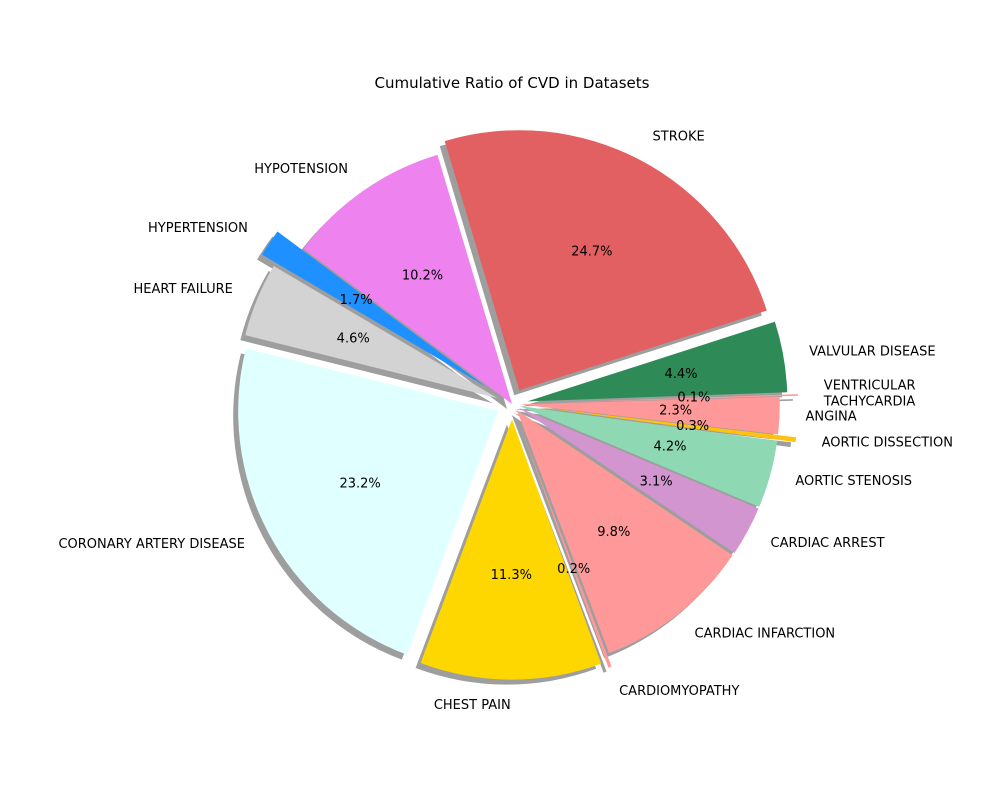  I want to click on slice-hypertension, so click(374, 309).